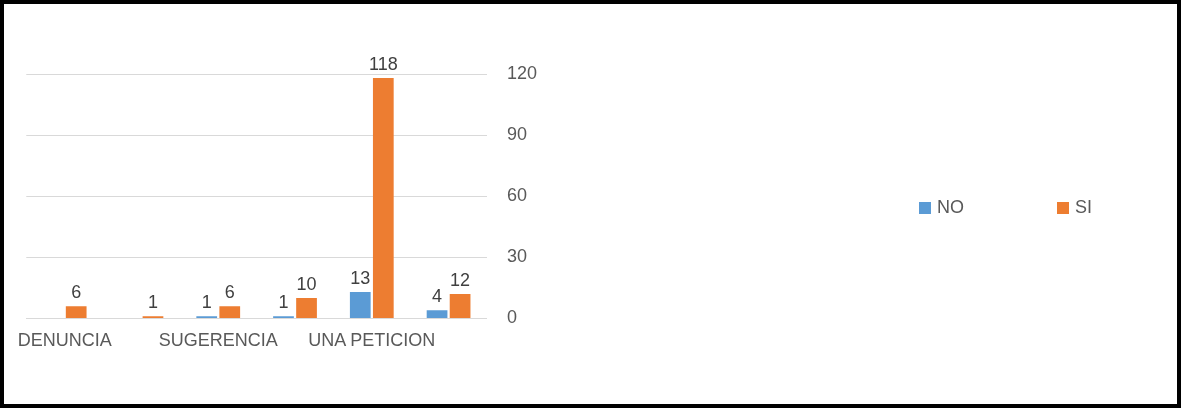  Describe the element at coordinates (516, 134) in the screenshot. I see `y-tick-label: 90` at that location.